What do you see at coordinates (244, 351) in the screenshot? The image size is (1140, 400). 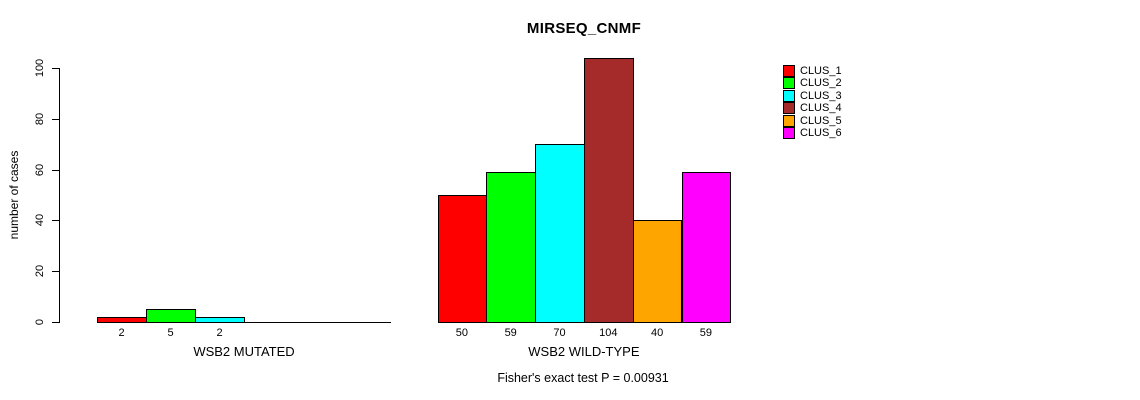 I see `x-group-label: WSB2 MUTATED` at bounding box center [244, 351].